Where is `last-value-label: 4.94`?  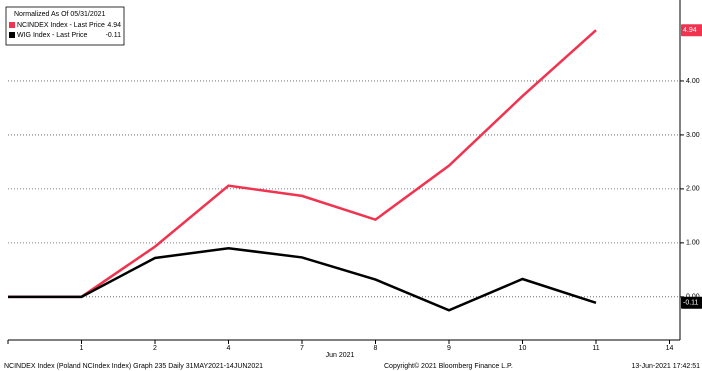 last-value-label: 4.94 is located at coordinates (690, 30).